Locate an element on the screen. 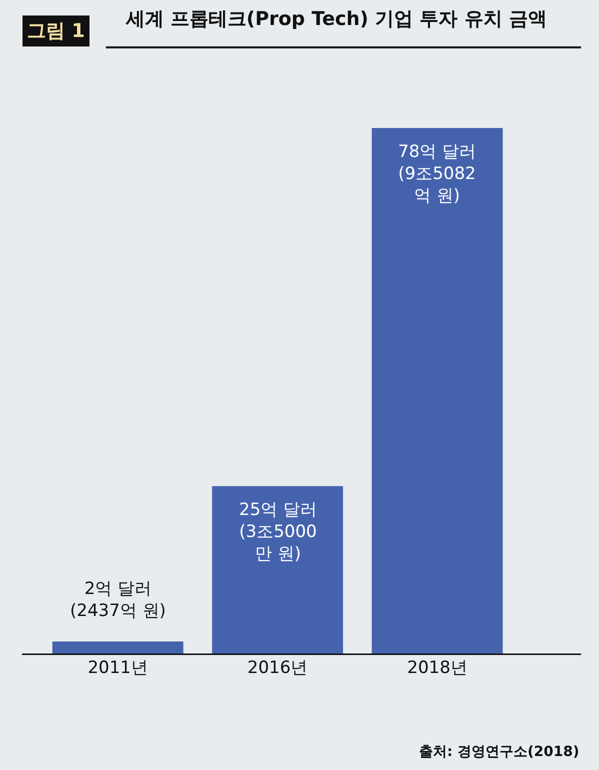 This screenshot has height=770, width=599. data-label: 25억 달러 (3조5000 만 원) is located at coordinates (278, 532).